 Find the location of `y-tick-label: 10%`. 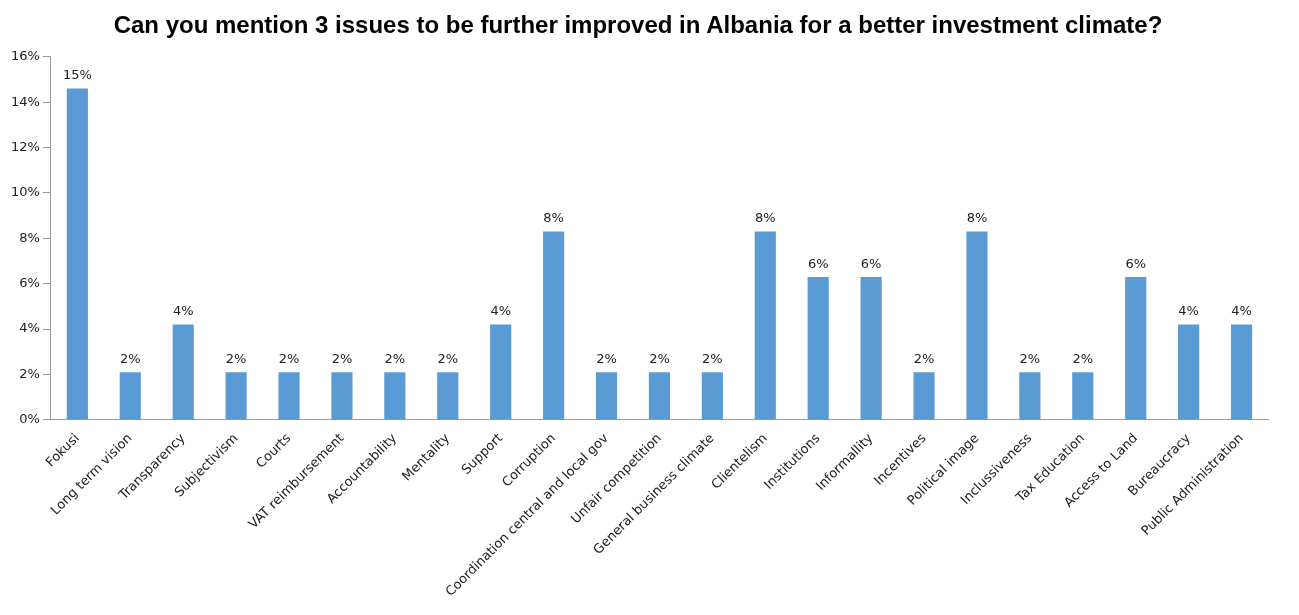

y-tick-label: 10% is located at coordinates (25, 192).